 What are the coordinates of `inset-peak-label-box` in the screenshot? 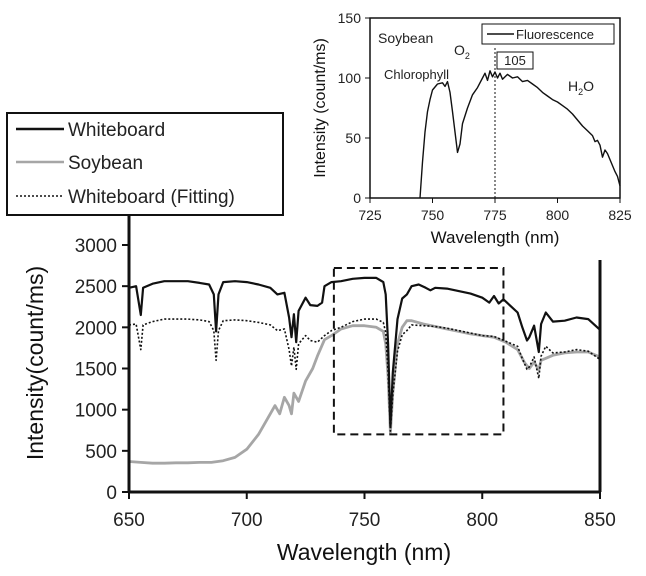 It's located at (515, 60).